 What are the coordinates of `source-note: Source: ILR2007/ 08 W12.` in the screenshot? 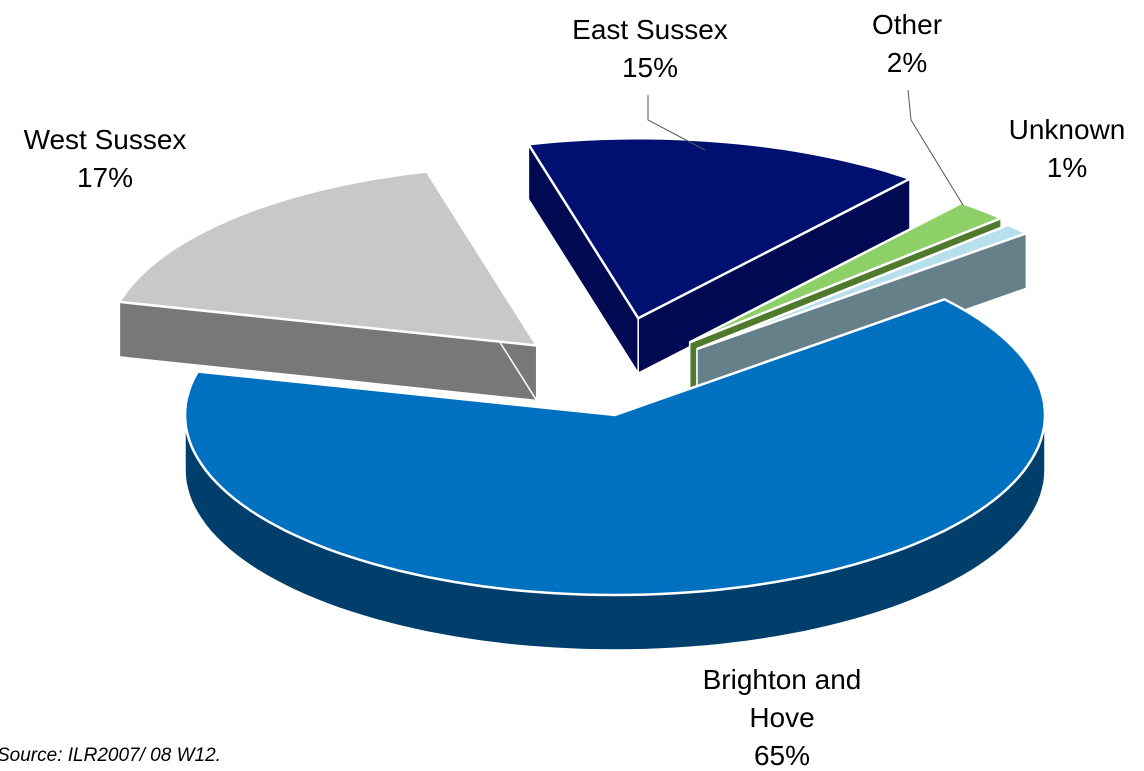 It's located at (110, 755).